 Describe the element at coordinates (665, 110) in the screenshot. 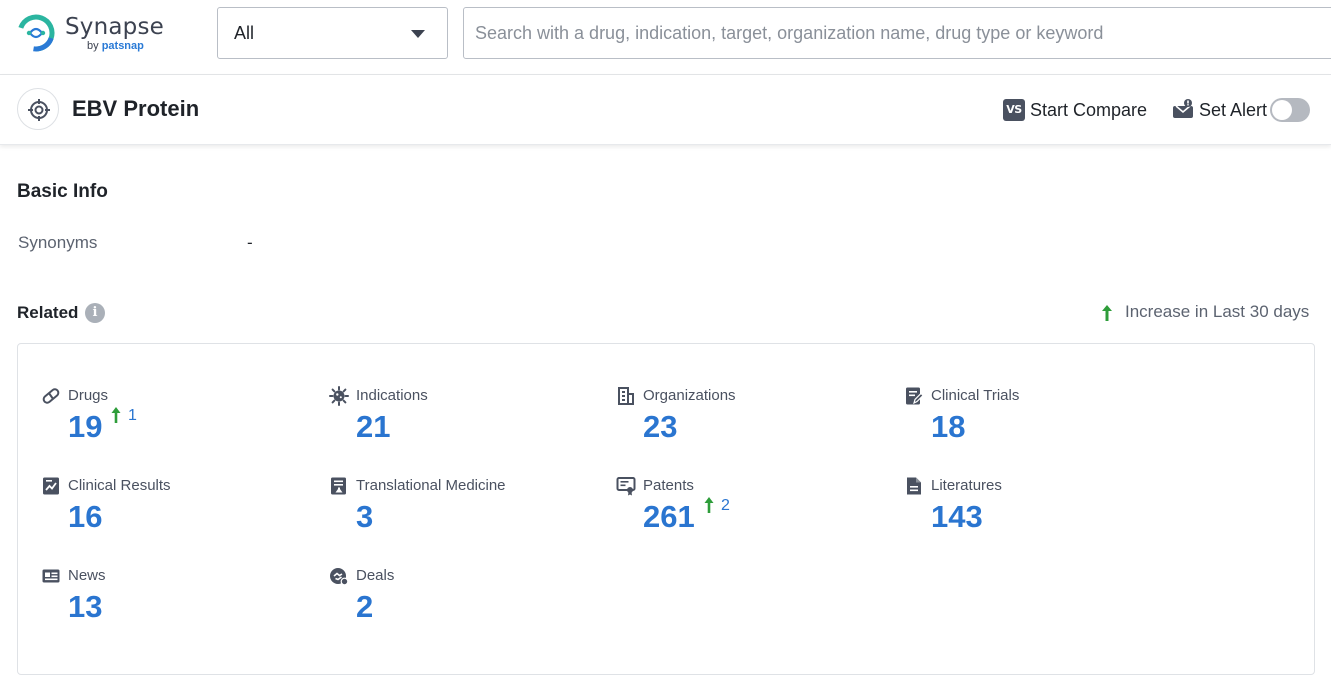

I see `entity-header: EBV Protein VS Start Compare Set Alert` at that location.